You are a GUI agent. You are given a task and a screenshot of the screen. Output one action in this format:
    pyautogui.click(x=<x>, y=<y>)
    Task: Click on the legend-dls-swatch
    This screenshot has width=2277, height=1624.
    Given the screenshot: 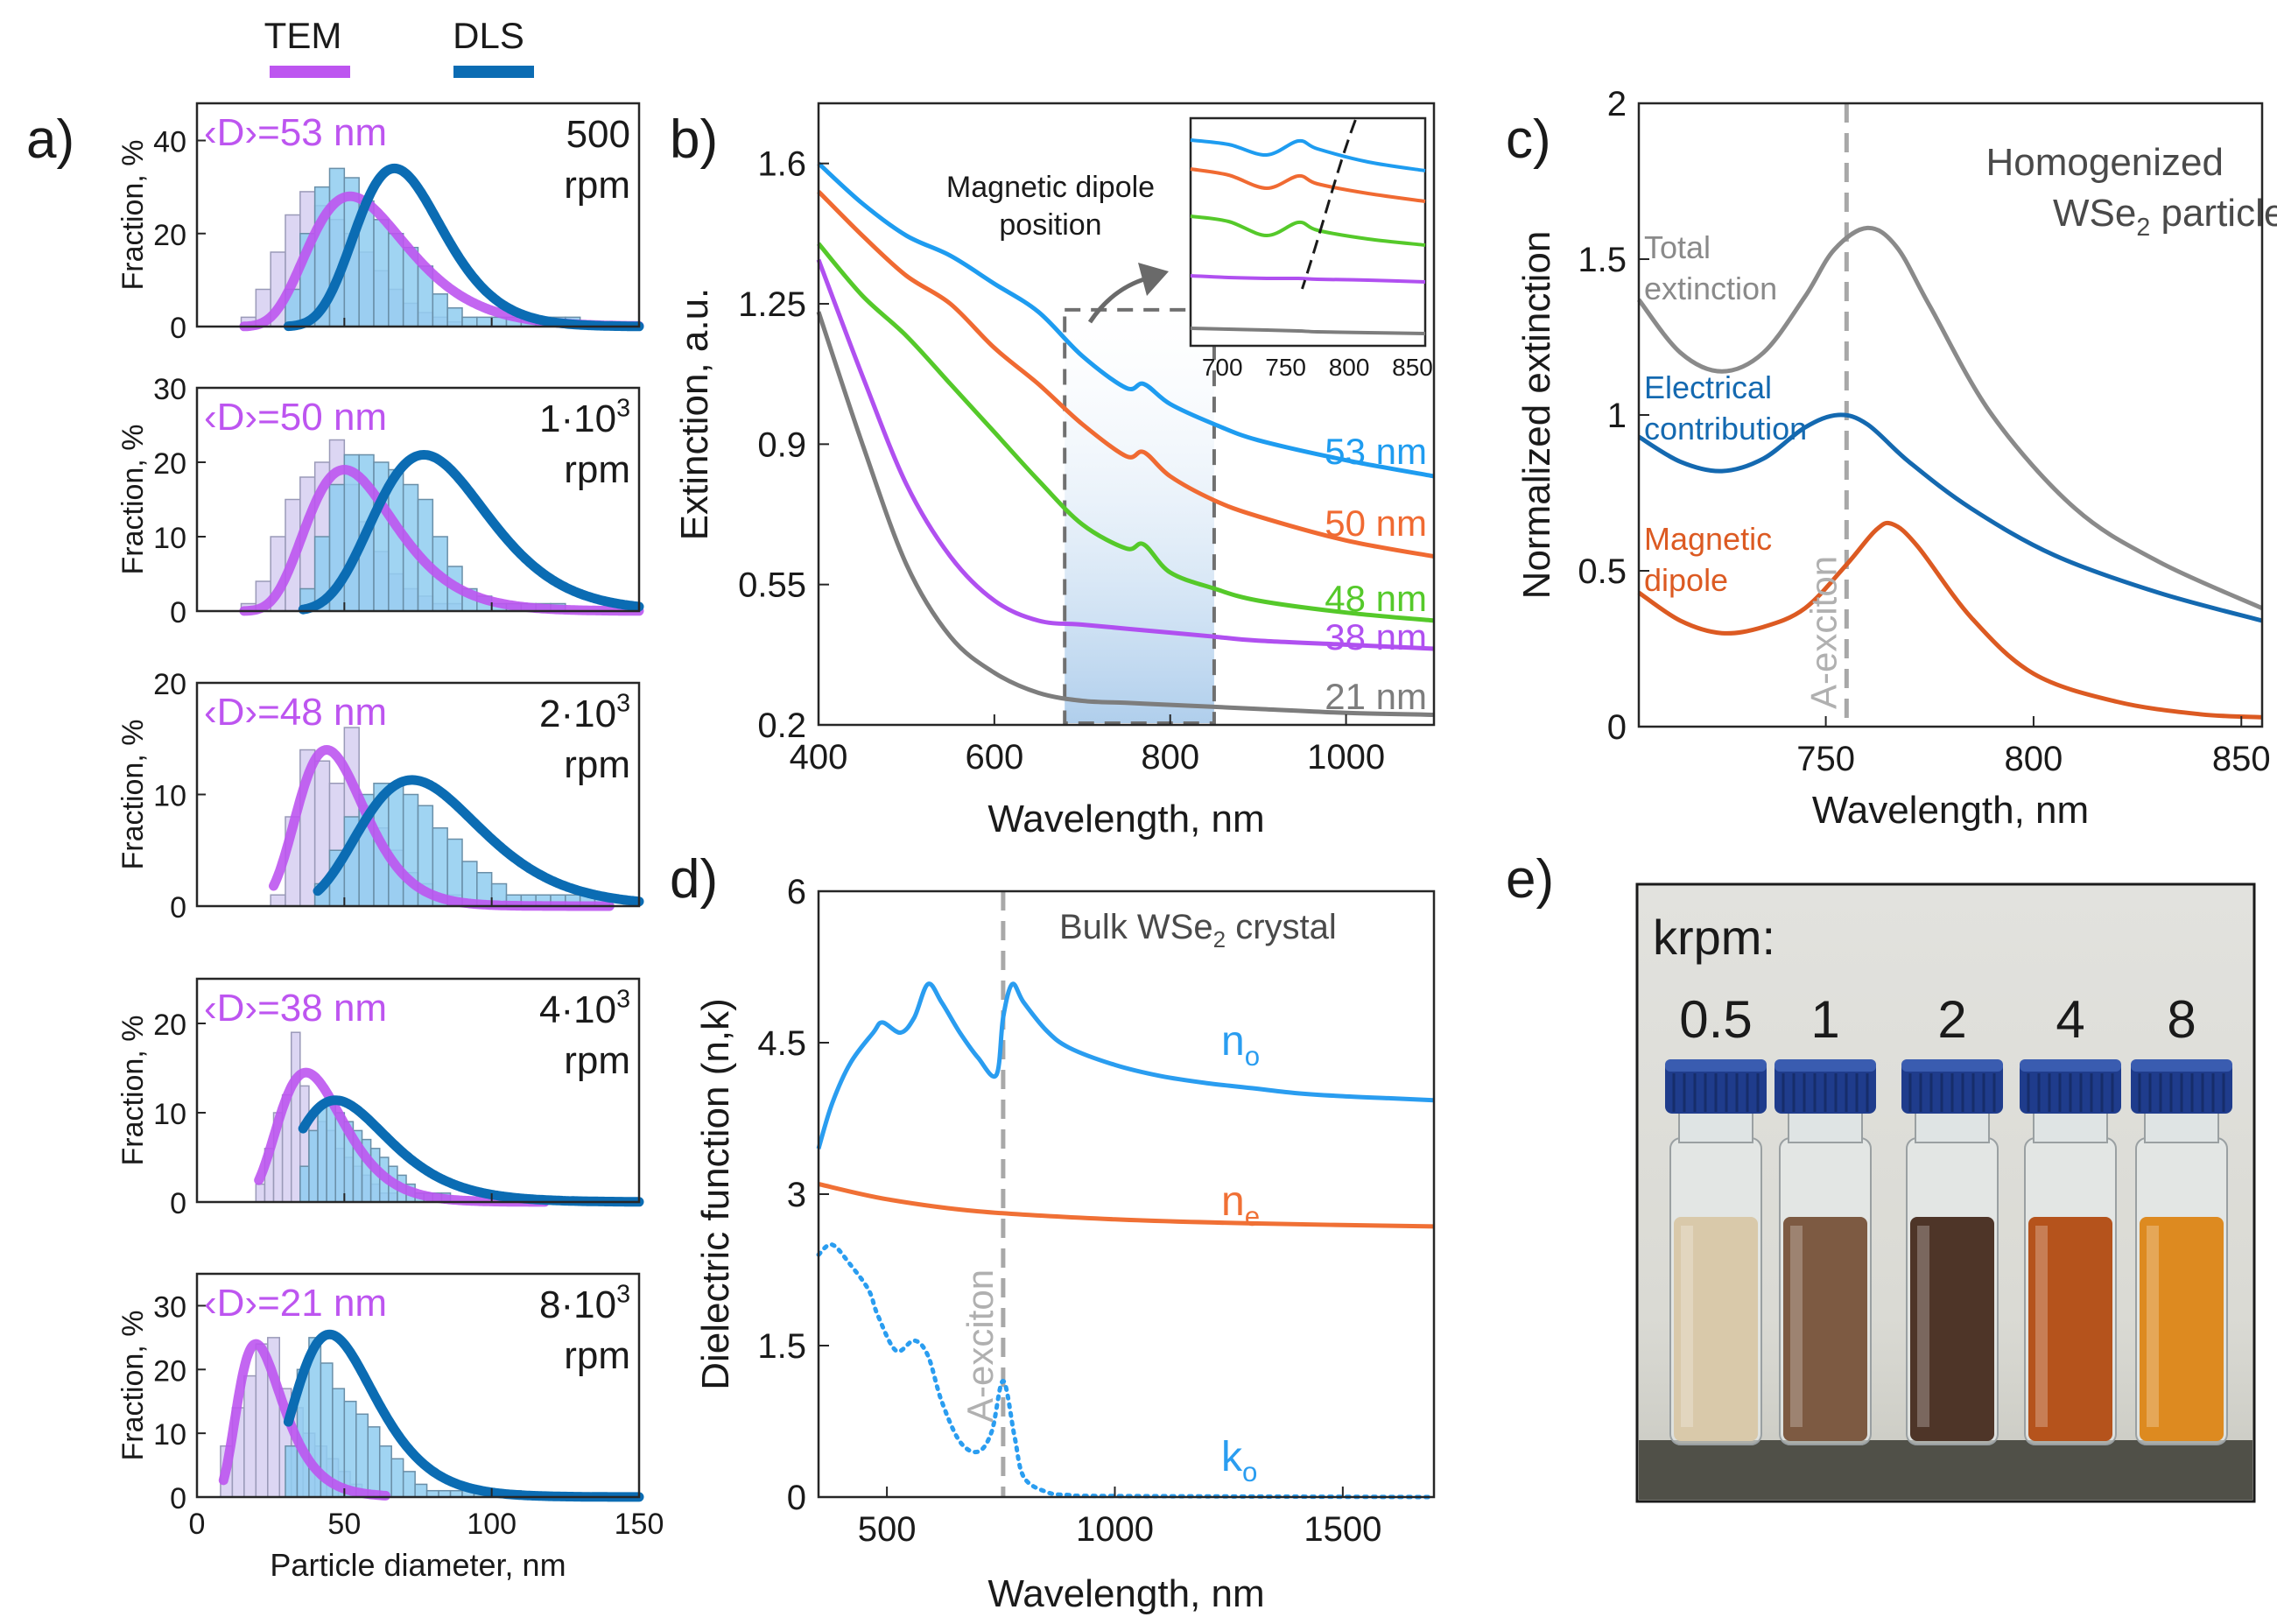 What is the action you would take?
    pyautogui.click(x=494, y=72)
    